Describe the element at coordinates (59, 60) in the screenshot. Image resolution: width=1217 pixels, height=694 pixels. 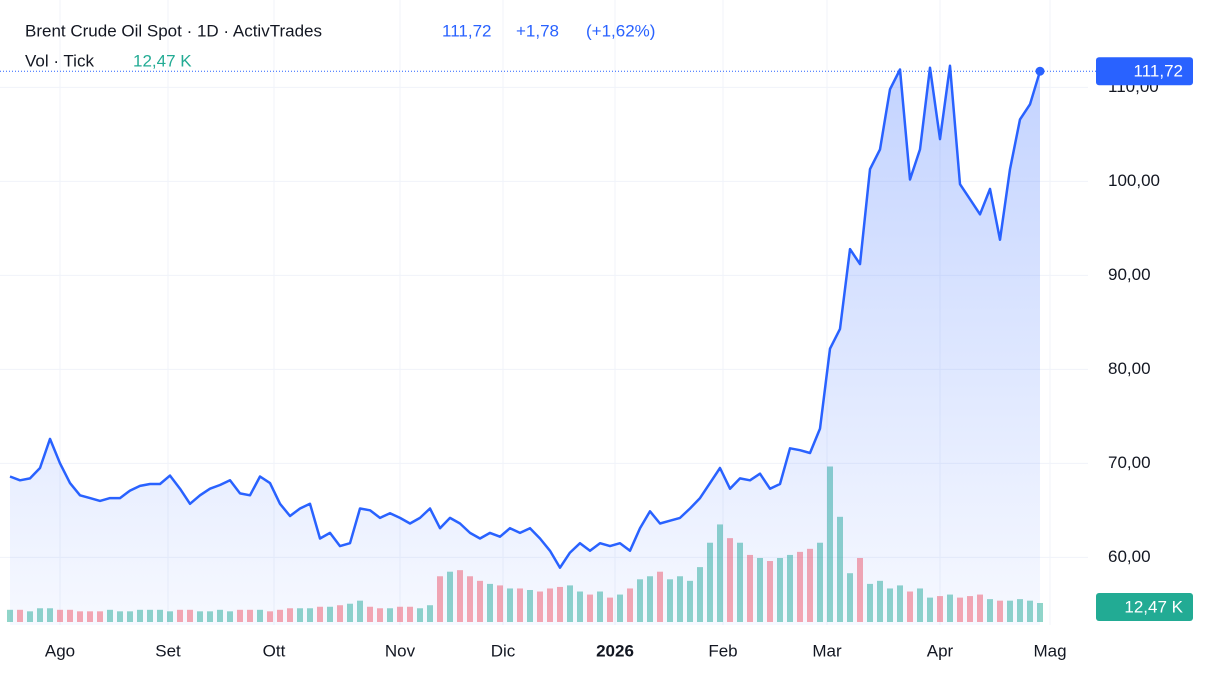
I see `volume-title: Vol · Tick` at that location.